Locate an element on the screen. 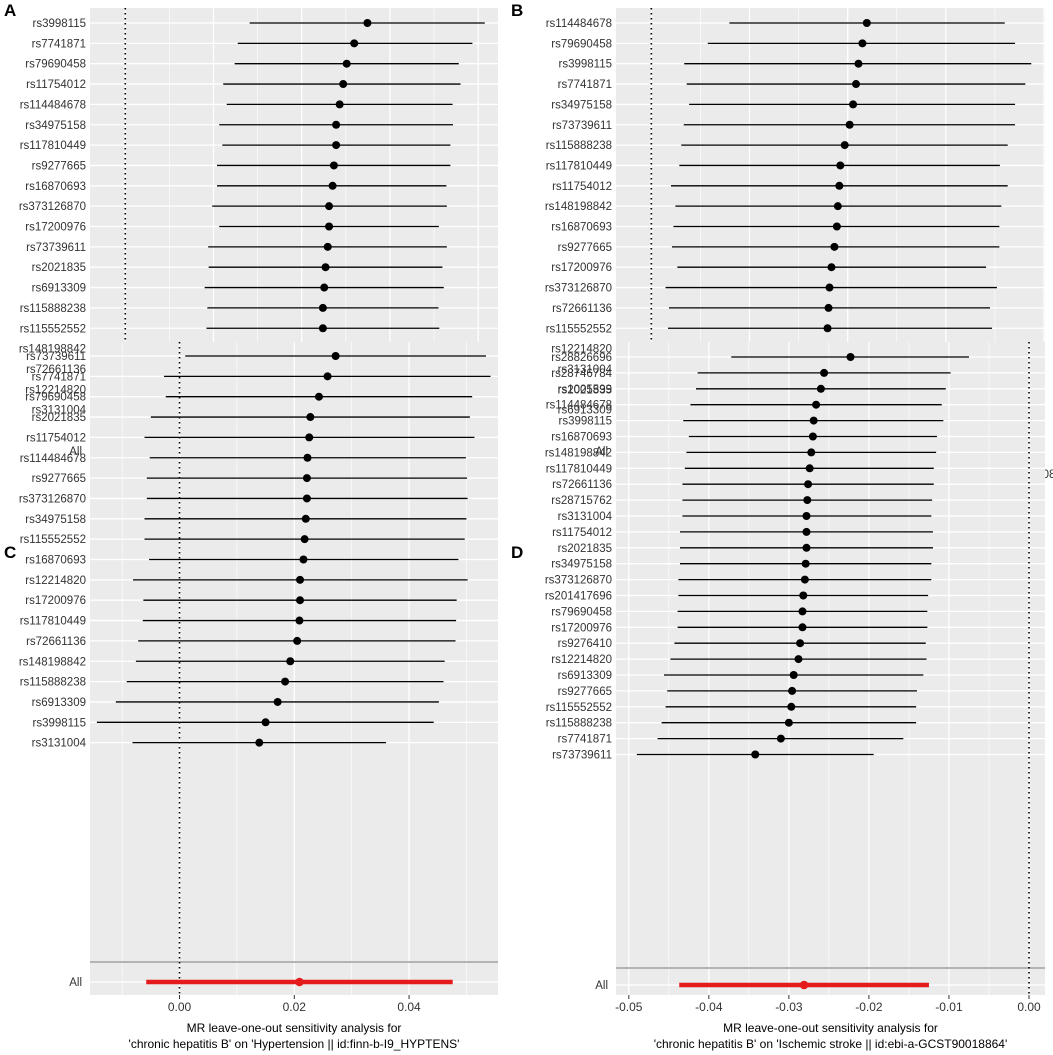  x-tick-label: -0.03 is located at coordinates (789, 1007).